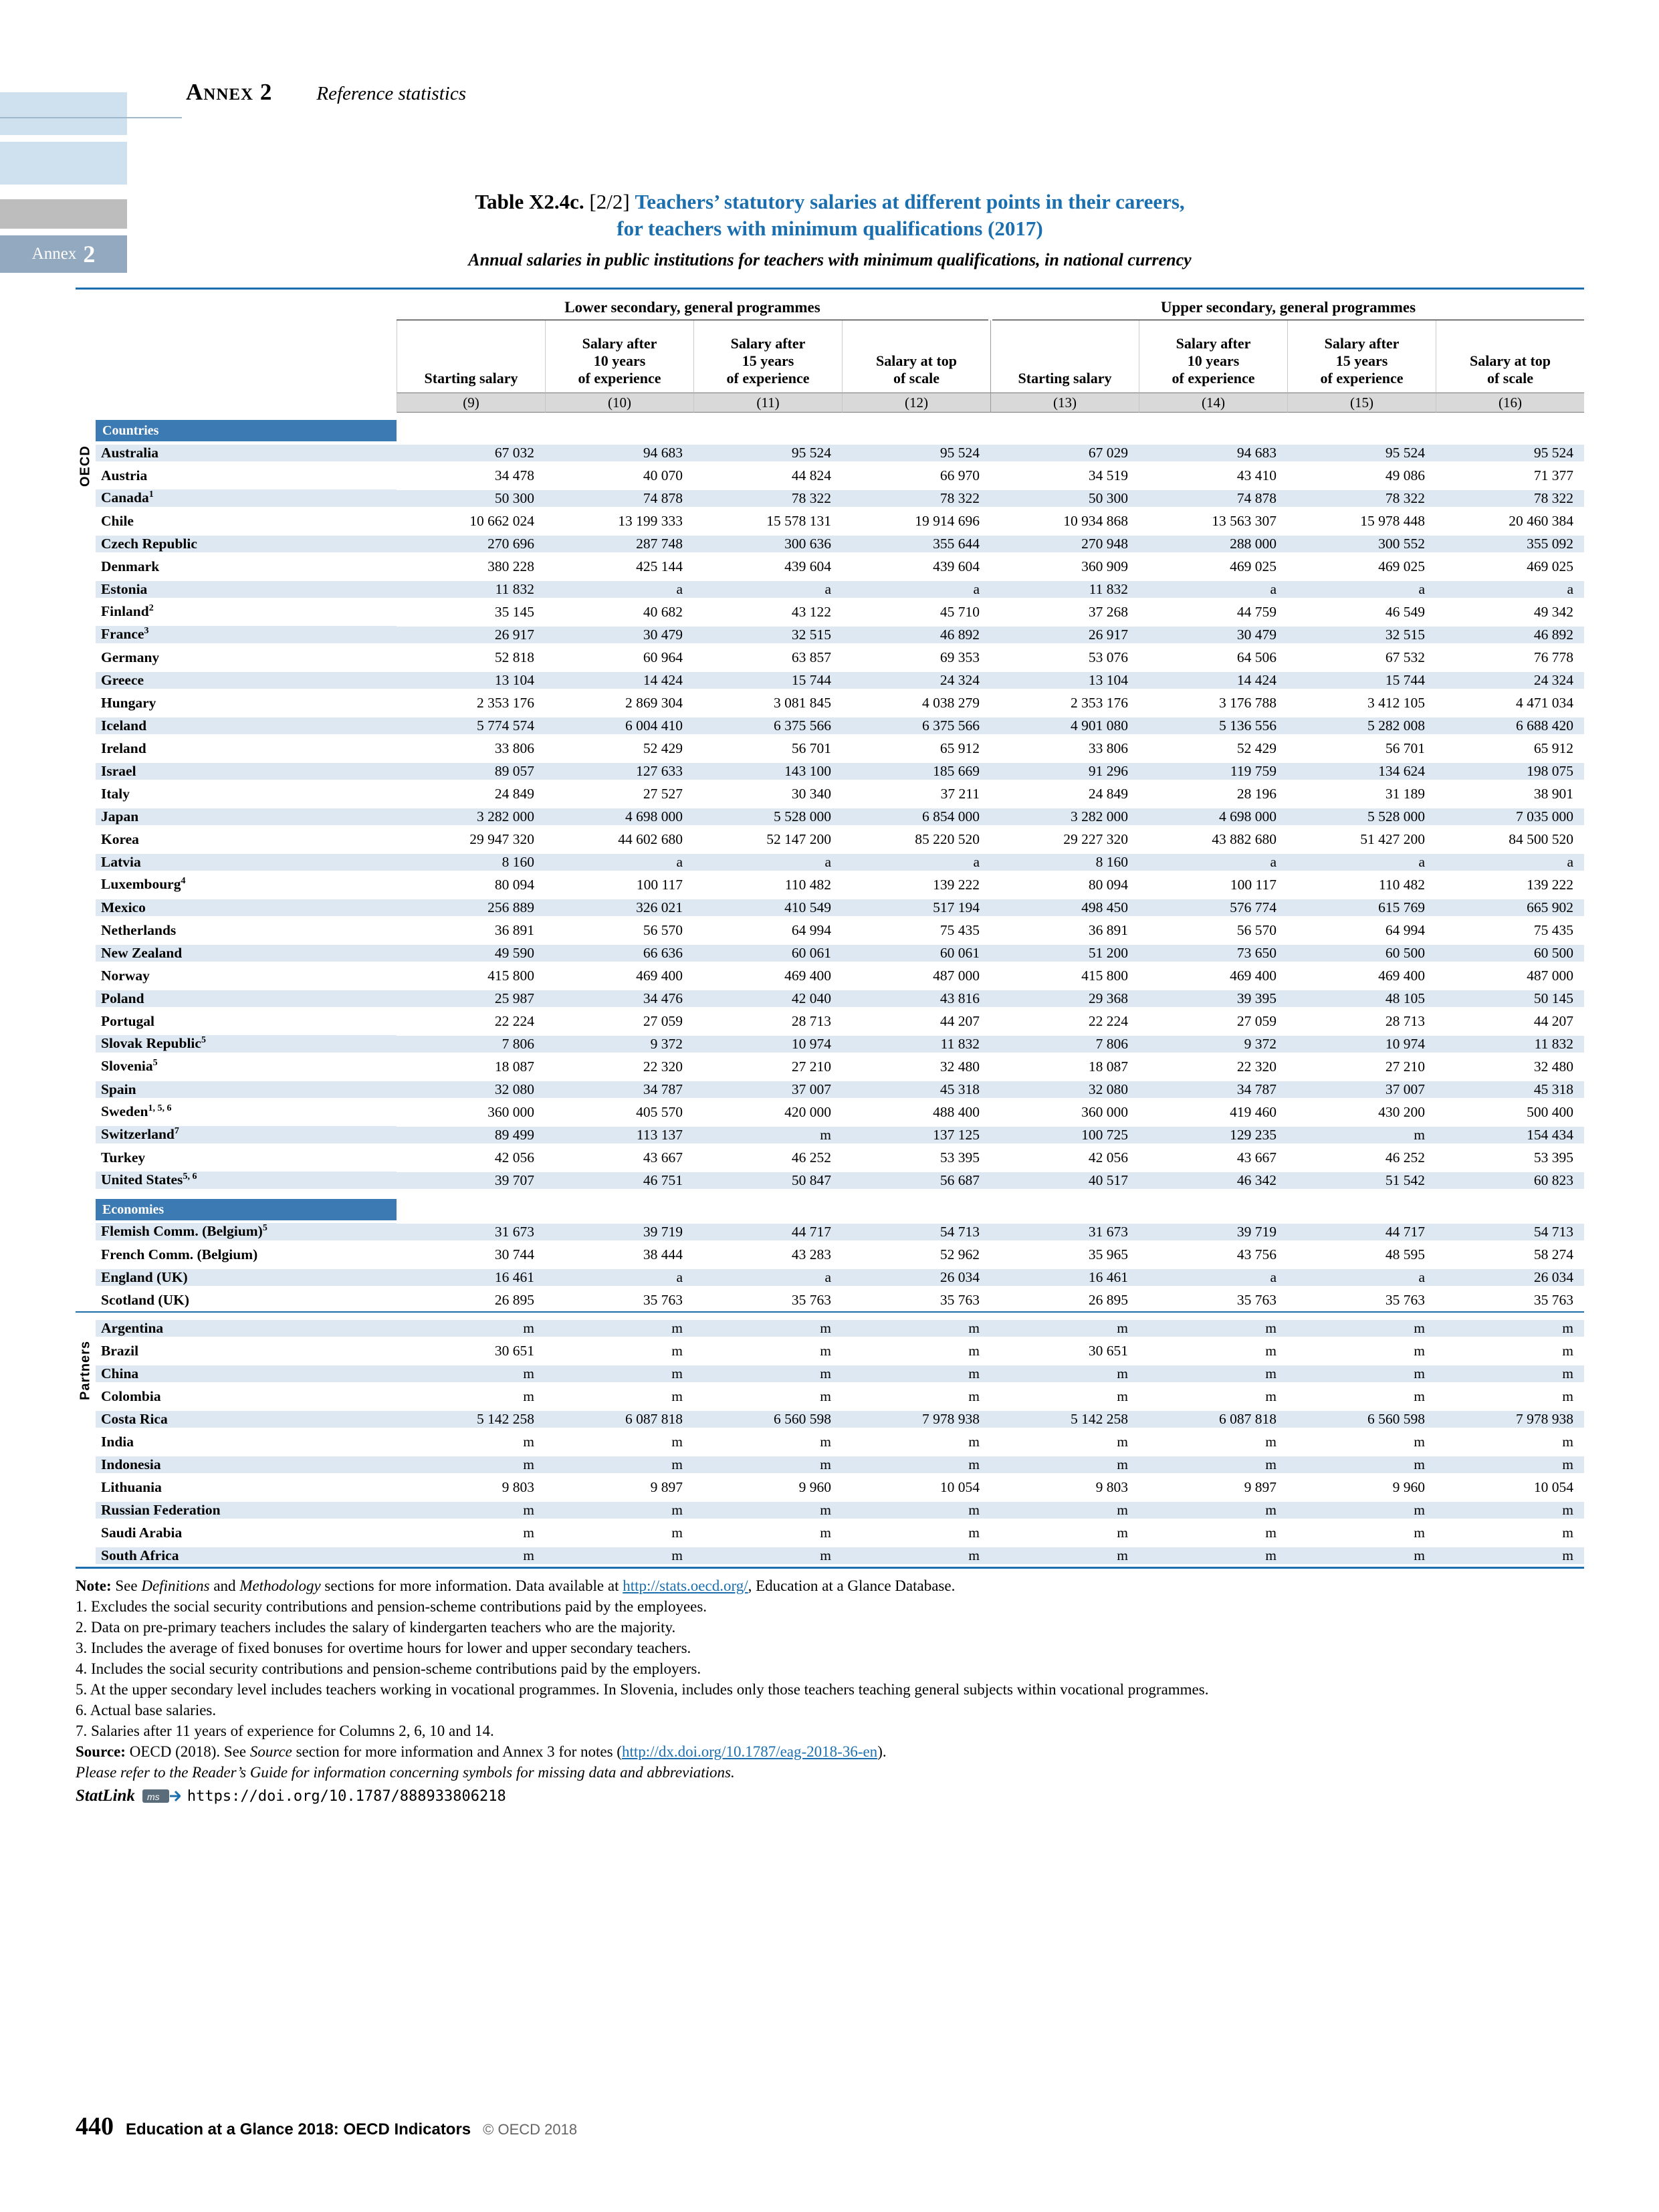 The image size is (1659, 2212). I want to click on country-name: Argentina, so click(246, 1328).